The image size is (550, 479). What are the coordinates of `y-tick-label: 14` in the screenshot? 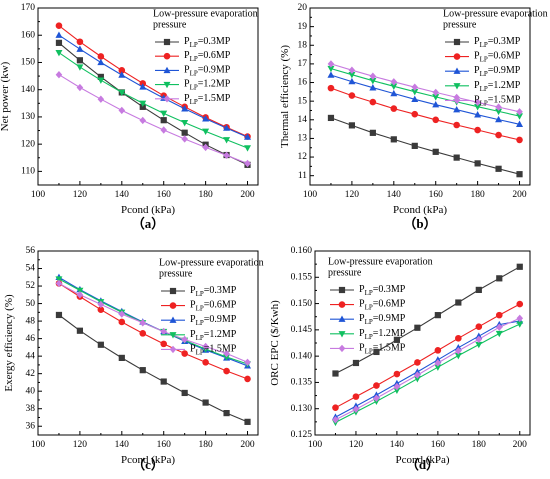 It's located at (303, 120).